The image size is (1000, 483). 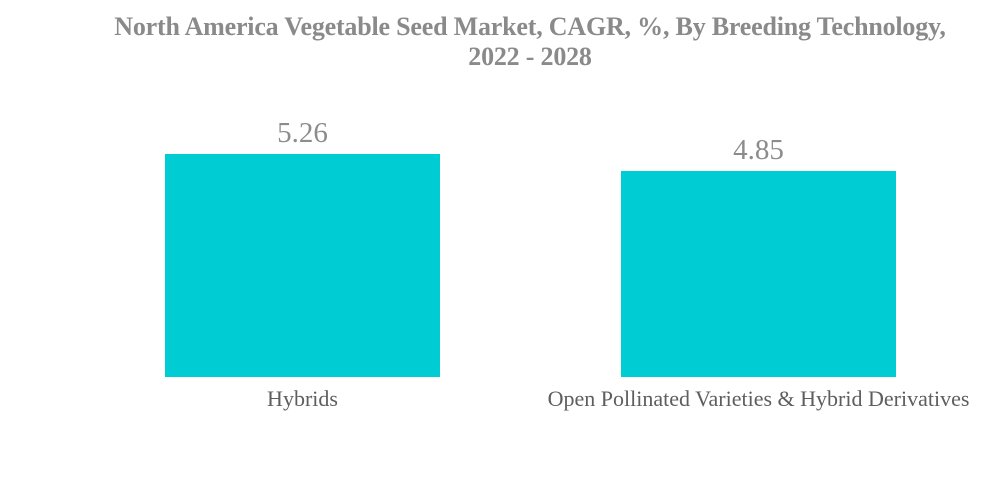 I want to click on chart-title-line2: 2022 - 2028, so click(x=530, y=56).